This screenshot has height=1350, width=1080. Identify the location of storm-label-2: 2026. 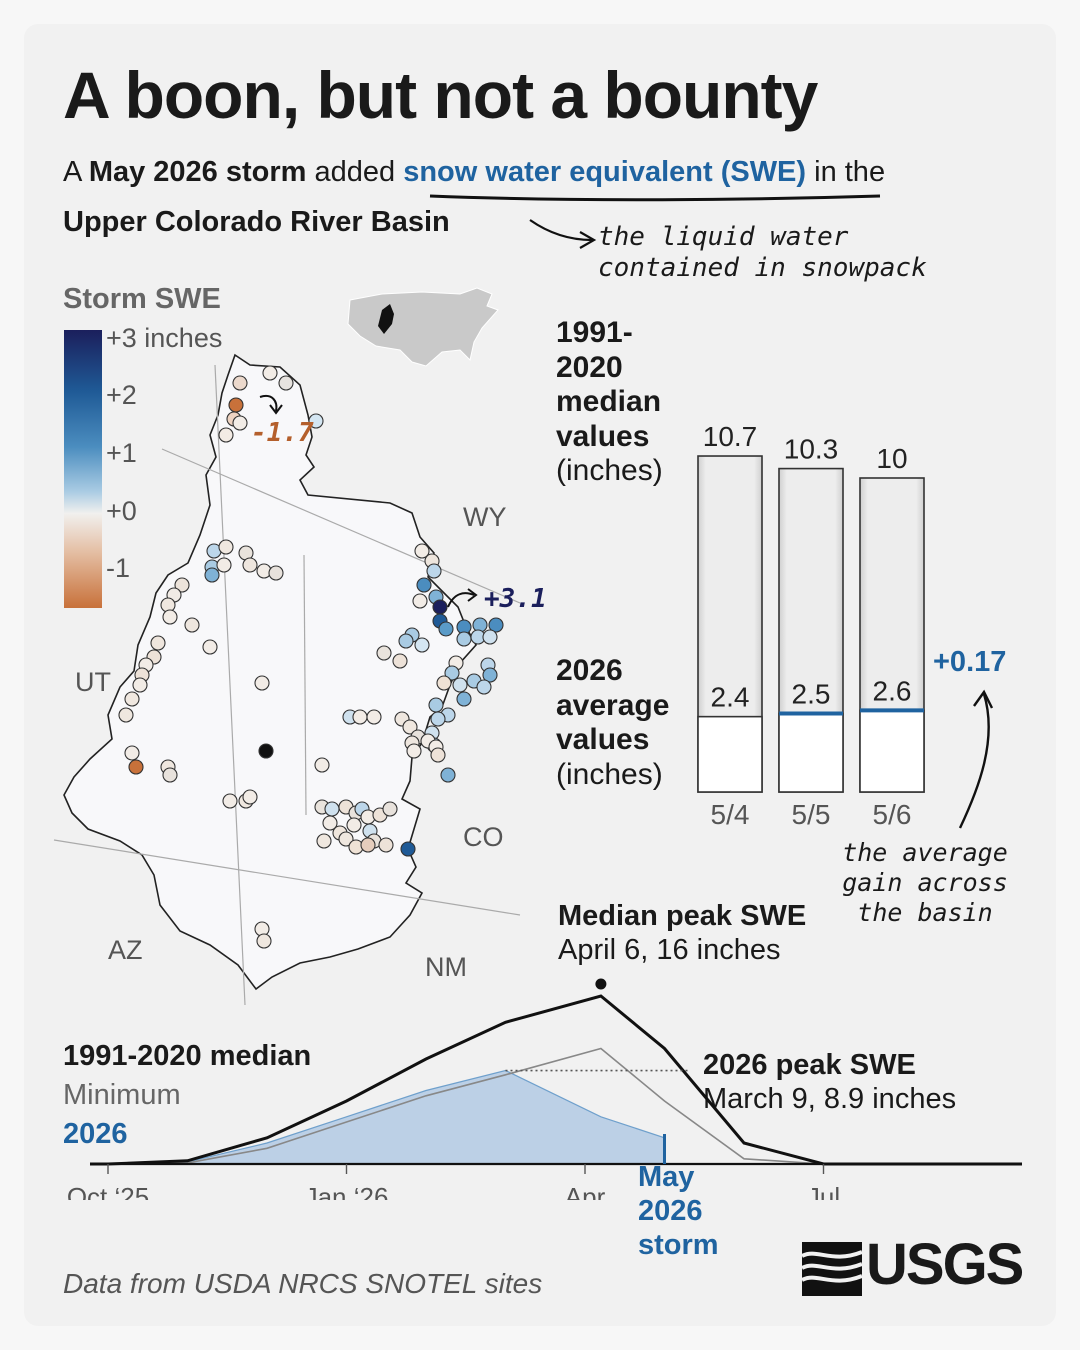
(670, 1211).